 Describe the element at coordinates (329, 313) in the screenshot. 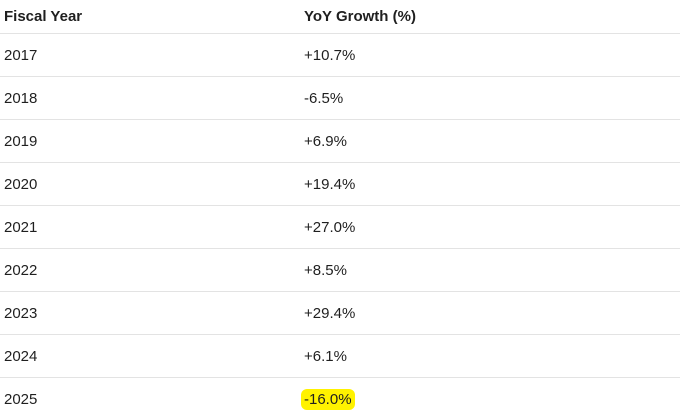

I see `growth-value: +29.4%` at that location.